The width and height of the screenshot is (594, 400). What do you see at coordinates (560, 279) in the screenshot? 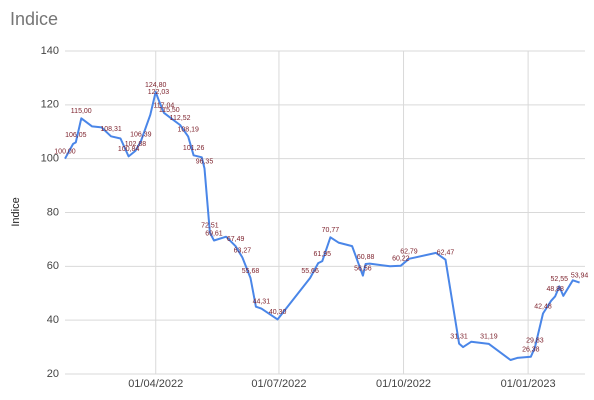
I see `data-label: 52,55` at bounding box center [560, 279].